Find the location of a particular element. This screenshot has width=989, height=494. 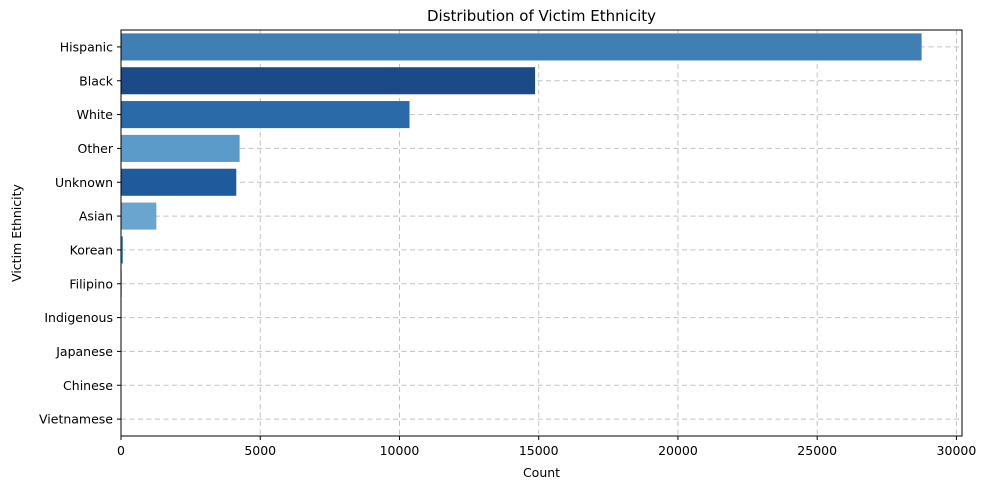

bar-black is located at coordinates (328, 80).